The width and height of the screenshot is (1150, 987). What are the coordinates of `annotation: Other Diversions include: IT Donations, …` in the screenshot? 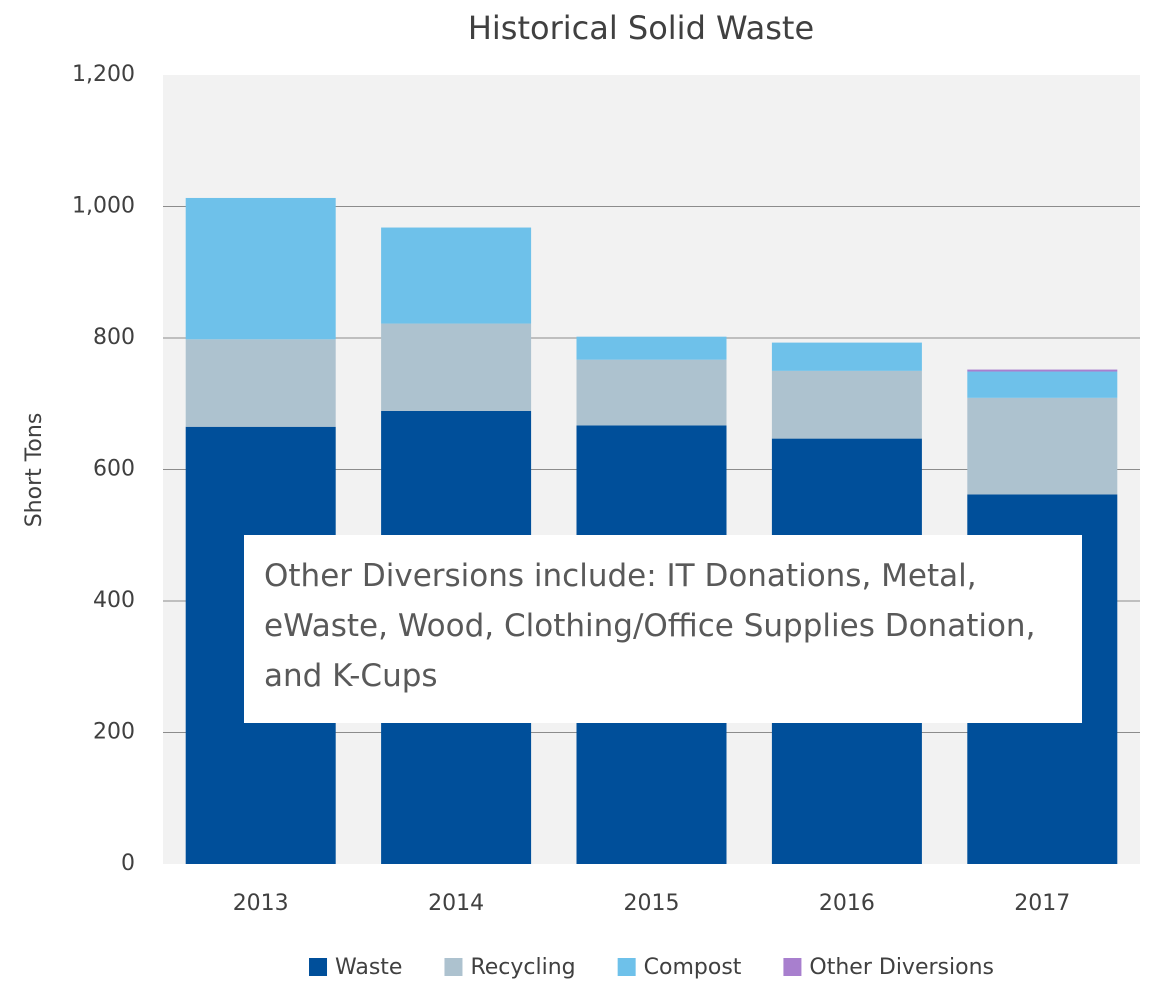 It's located at (663, 629).